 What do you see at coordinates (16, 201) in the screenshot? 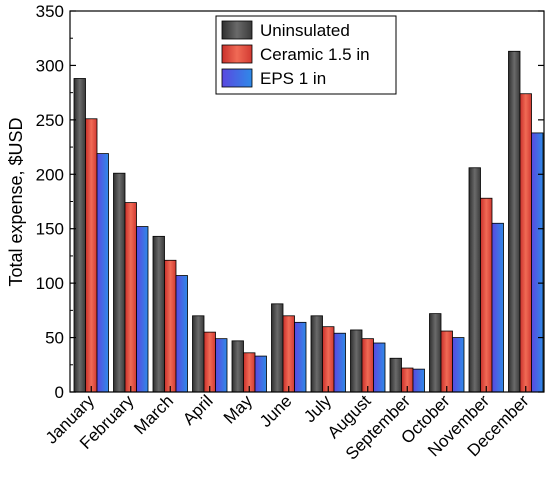
I see `y-axis-title: Total expense, $USD` at bounding box center [16, 201].